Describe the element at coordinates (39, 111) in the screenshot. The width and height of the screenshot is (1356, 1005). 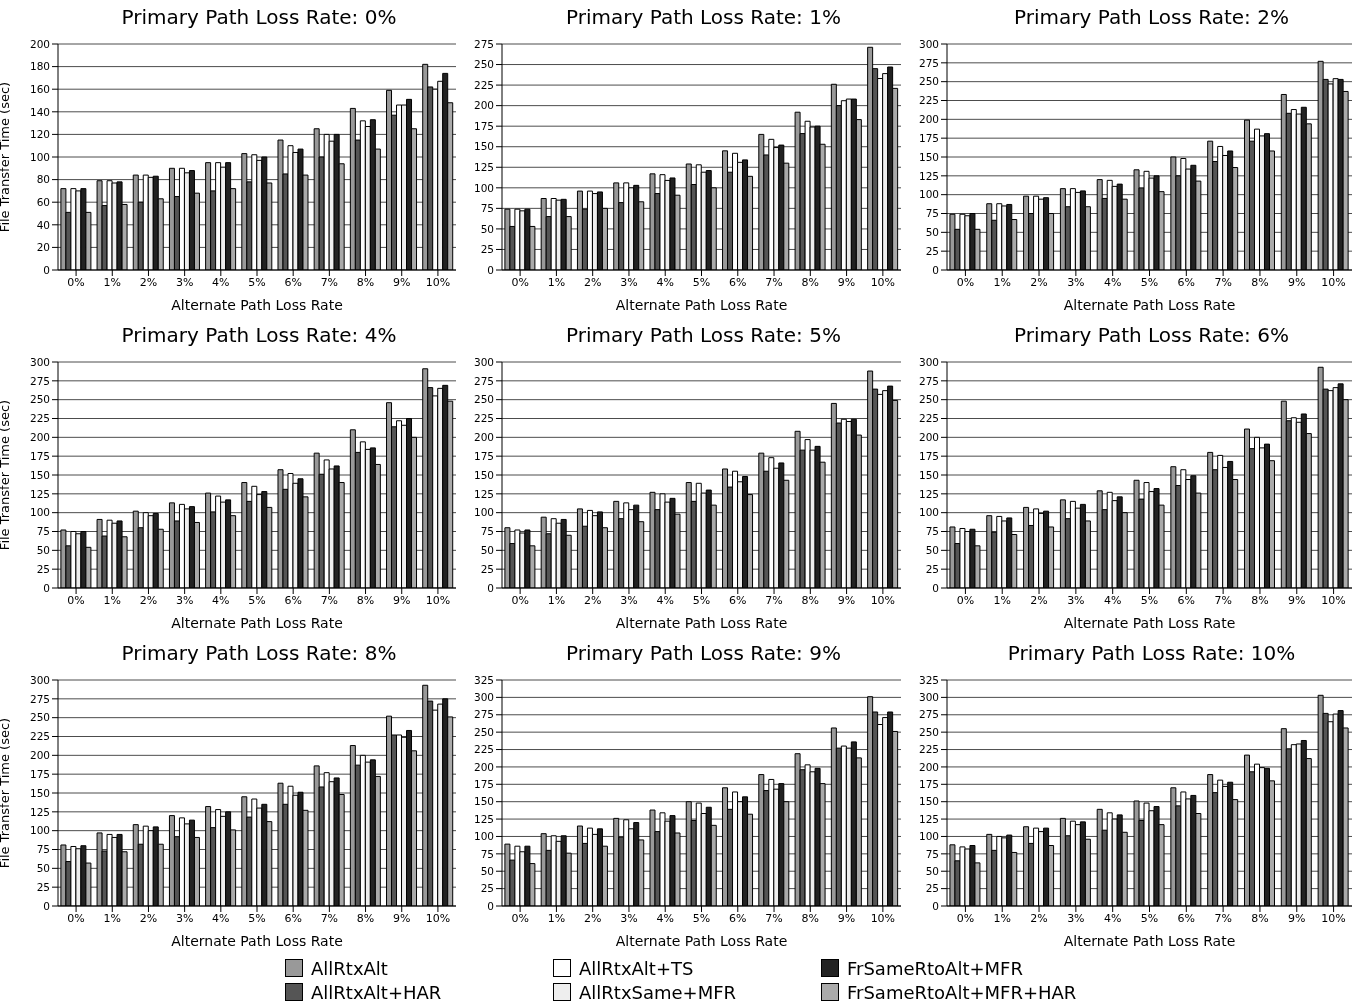
I see `y-tick-label: 140` at that location.